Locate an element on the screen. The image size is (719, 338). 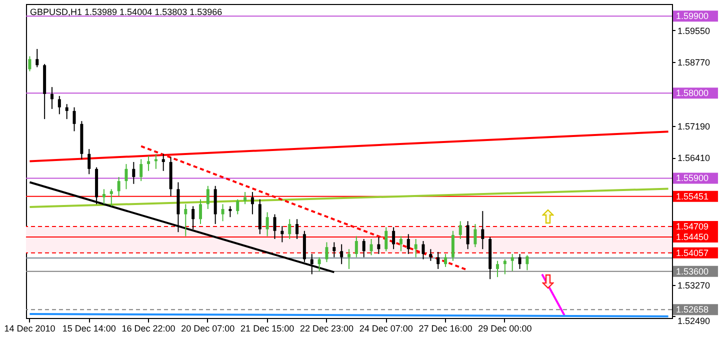
ref-line-label: 1.59900 is located at coordinates (692, 16).